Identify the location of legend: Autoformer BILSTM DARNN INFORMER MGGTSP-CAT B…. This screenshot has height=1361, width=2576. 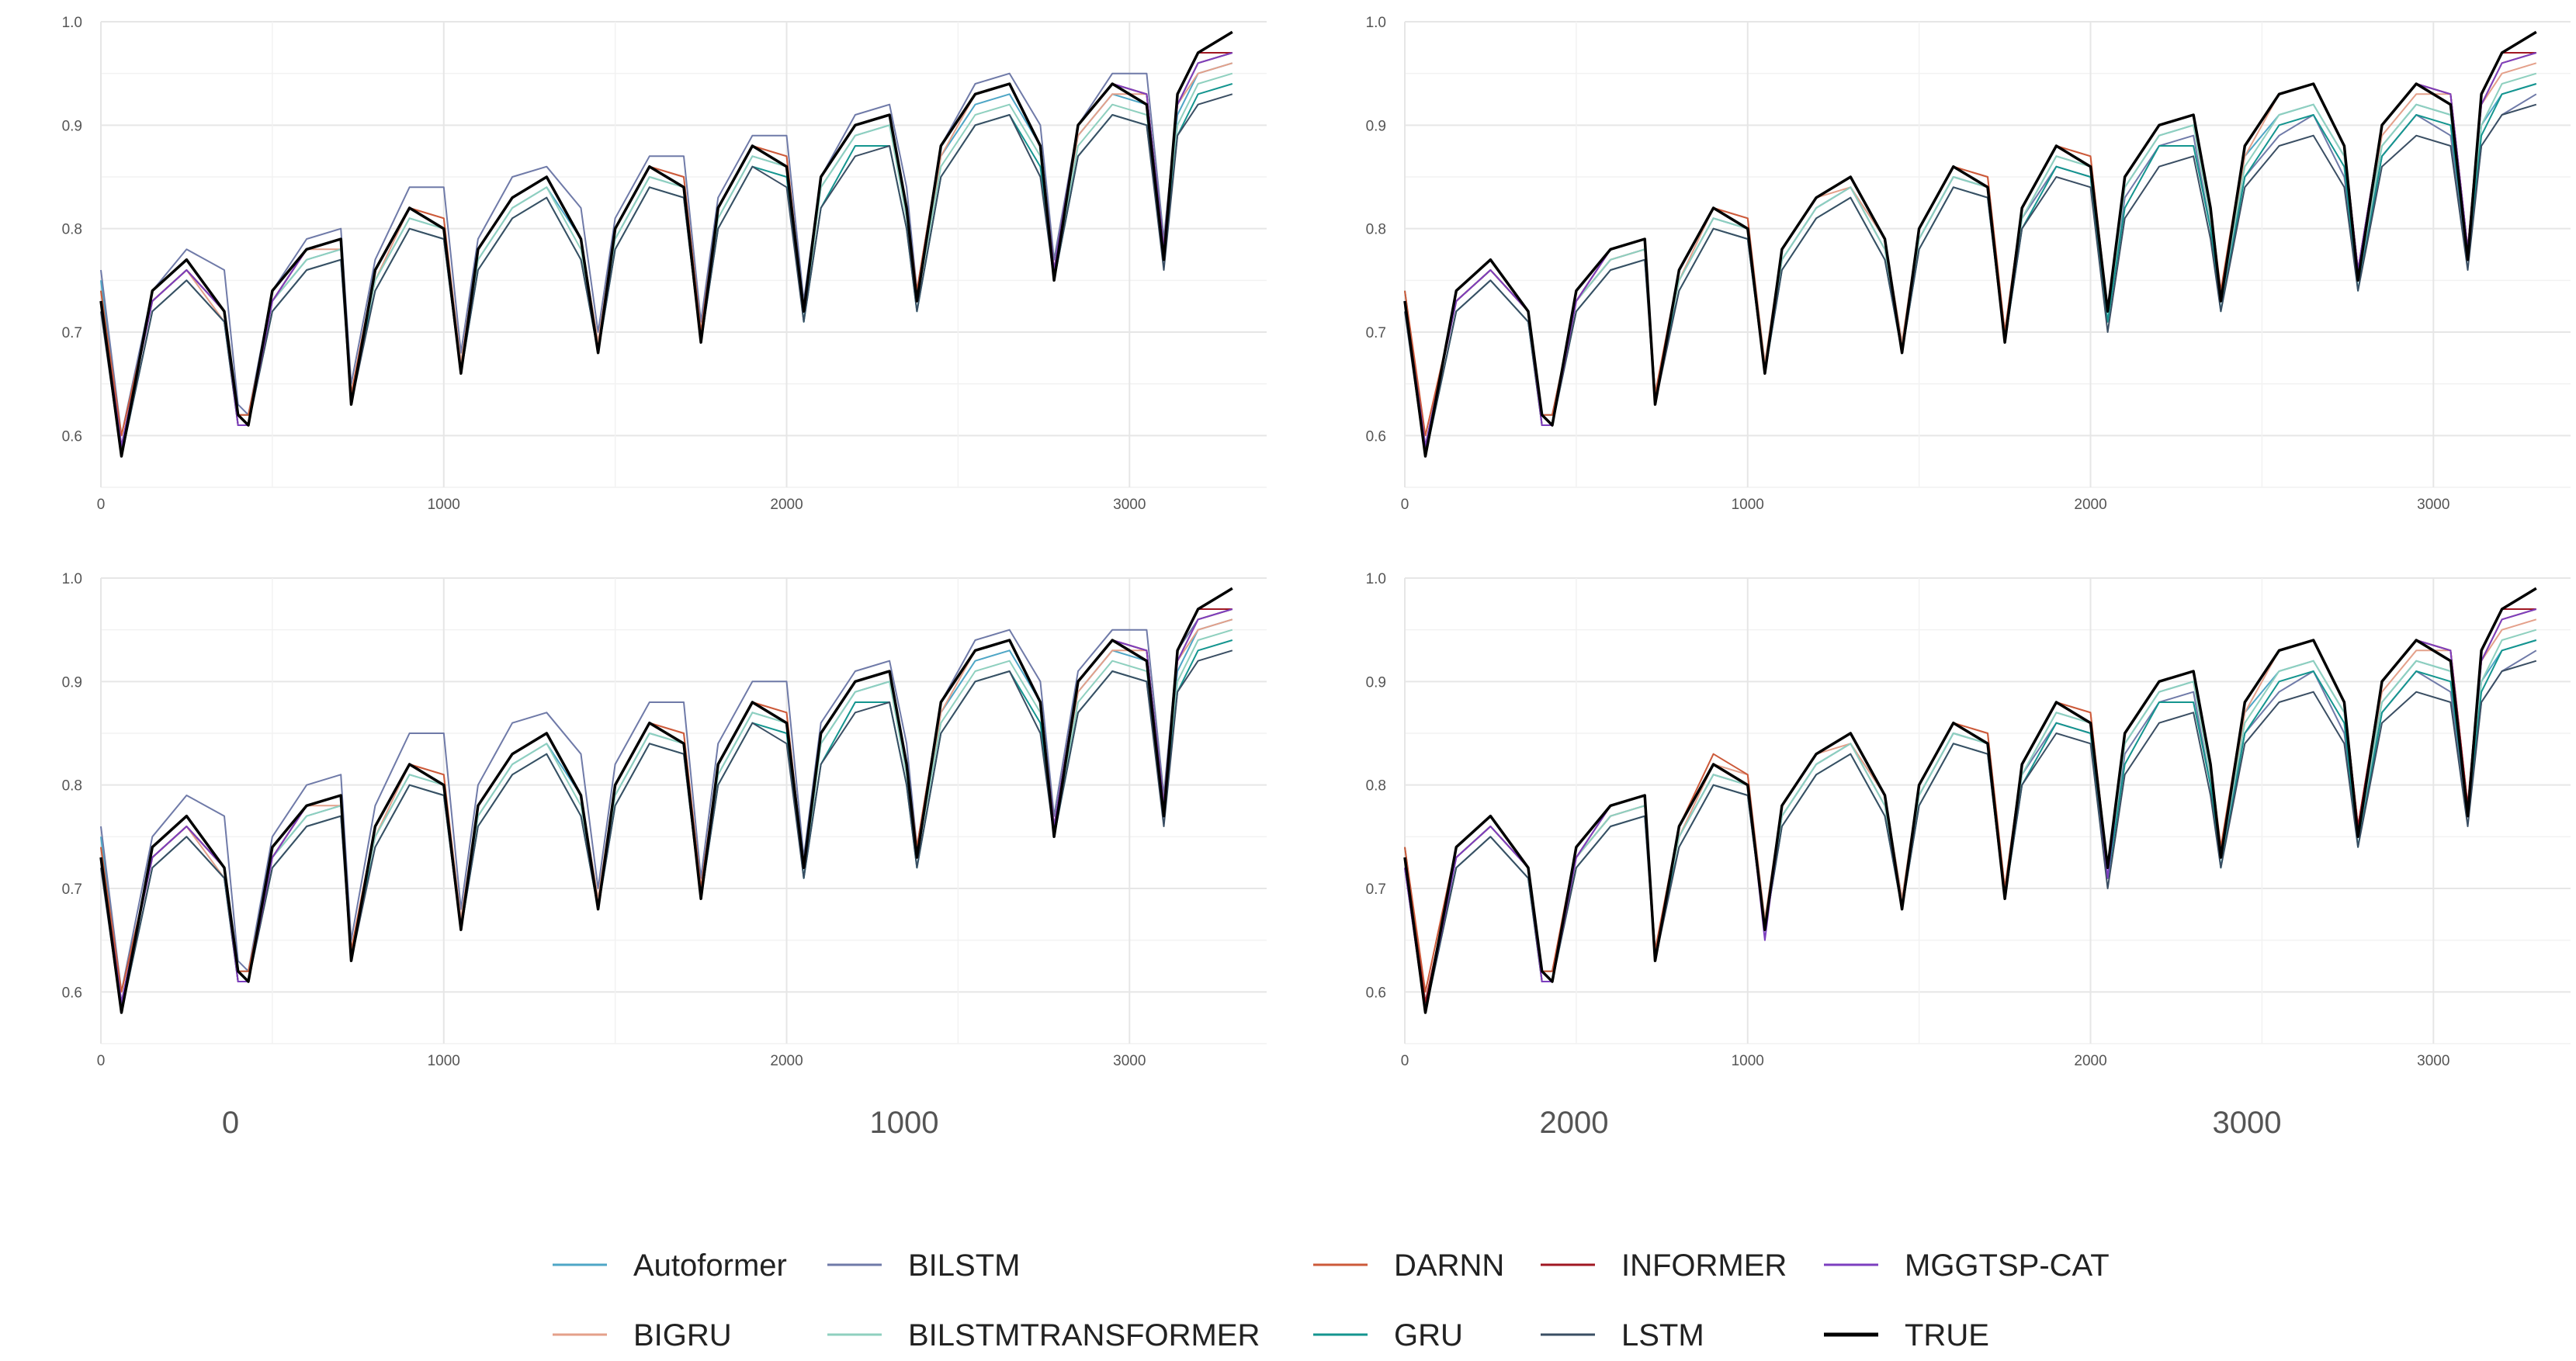
(1331, 1300).